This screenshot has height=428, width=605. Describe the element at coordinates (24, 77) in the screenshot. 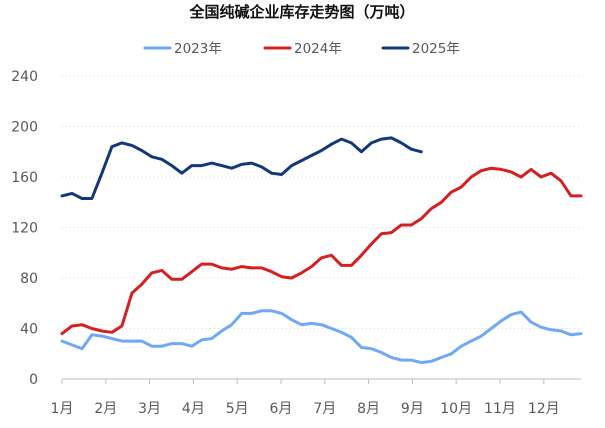

I see `y-tick-label: 240` at that location.